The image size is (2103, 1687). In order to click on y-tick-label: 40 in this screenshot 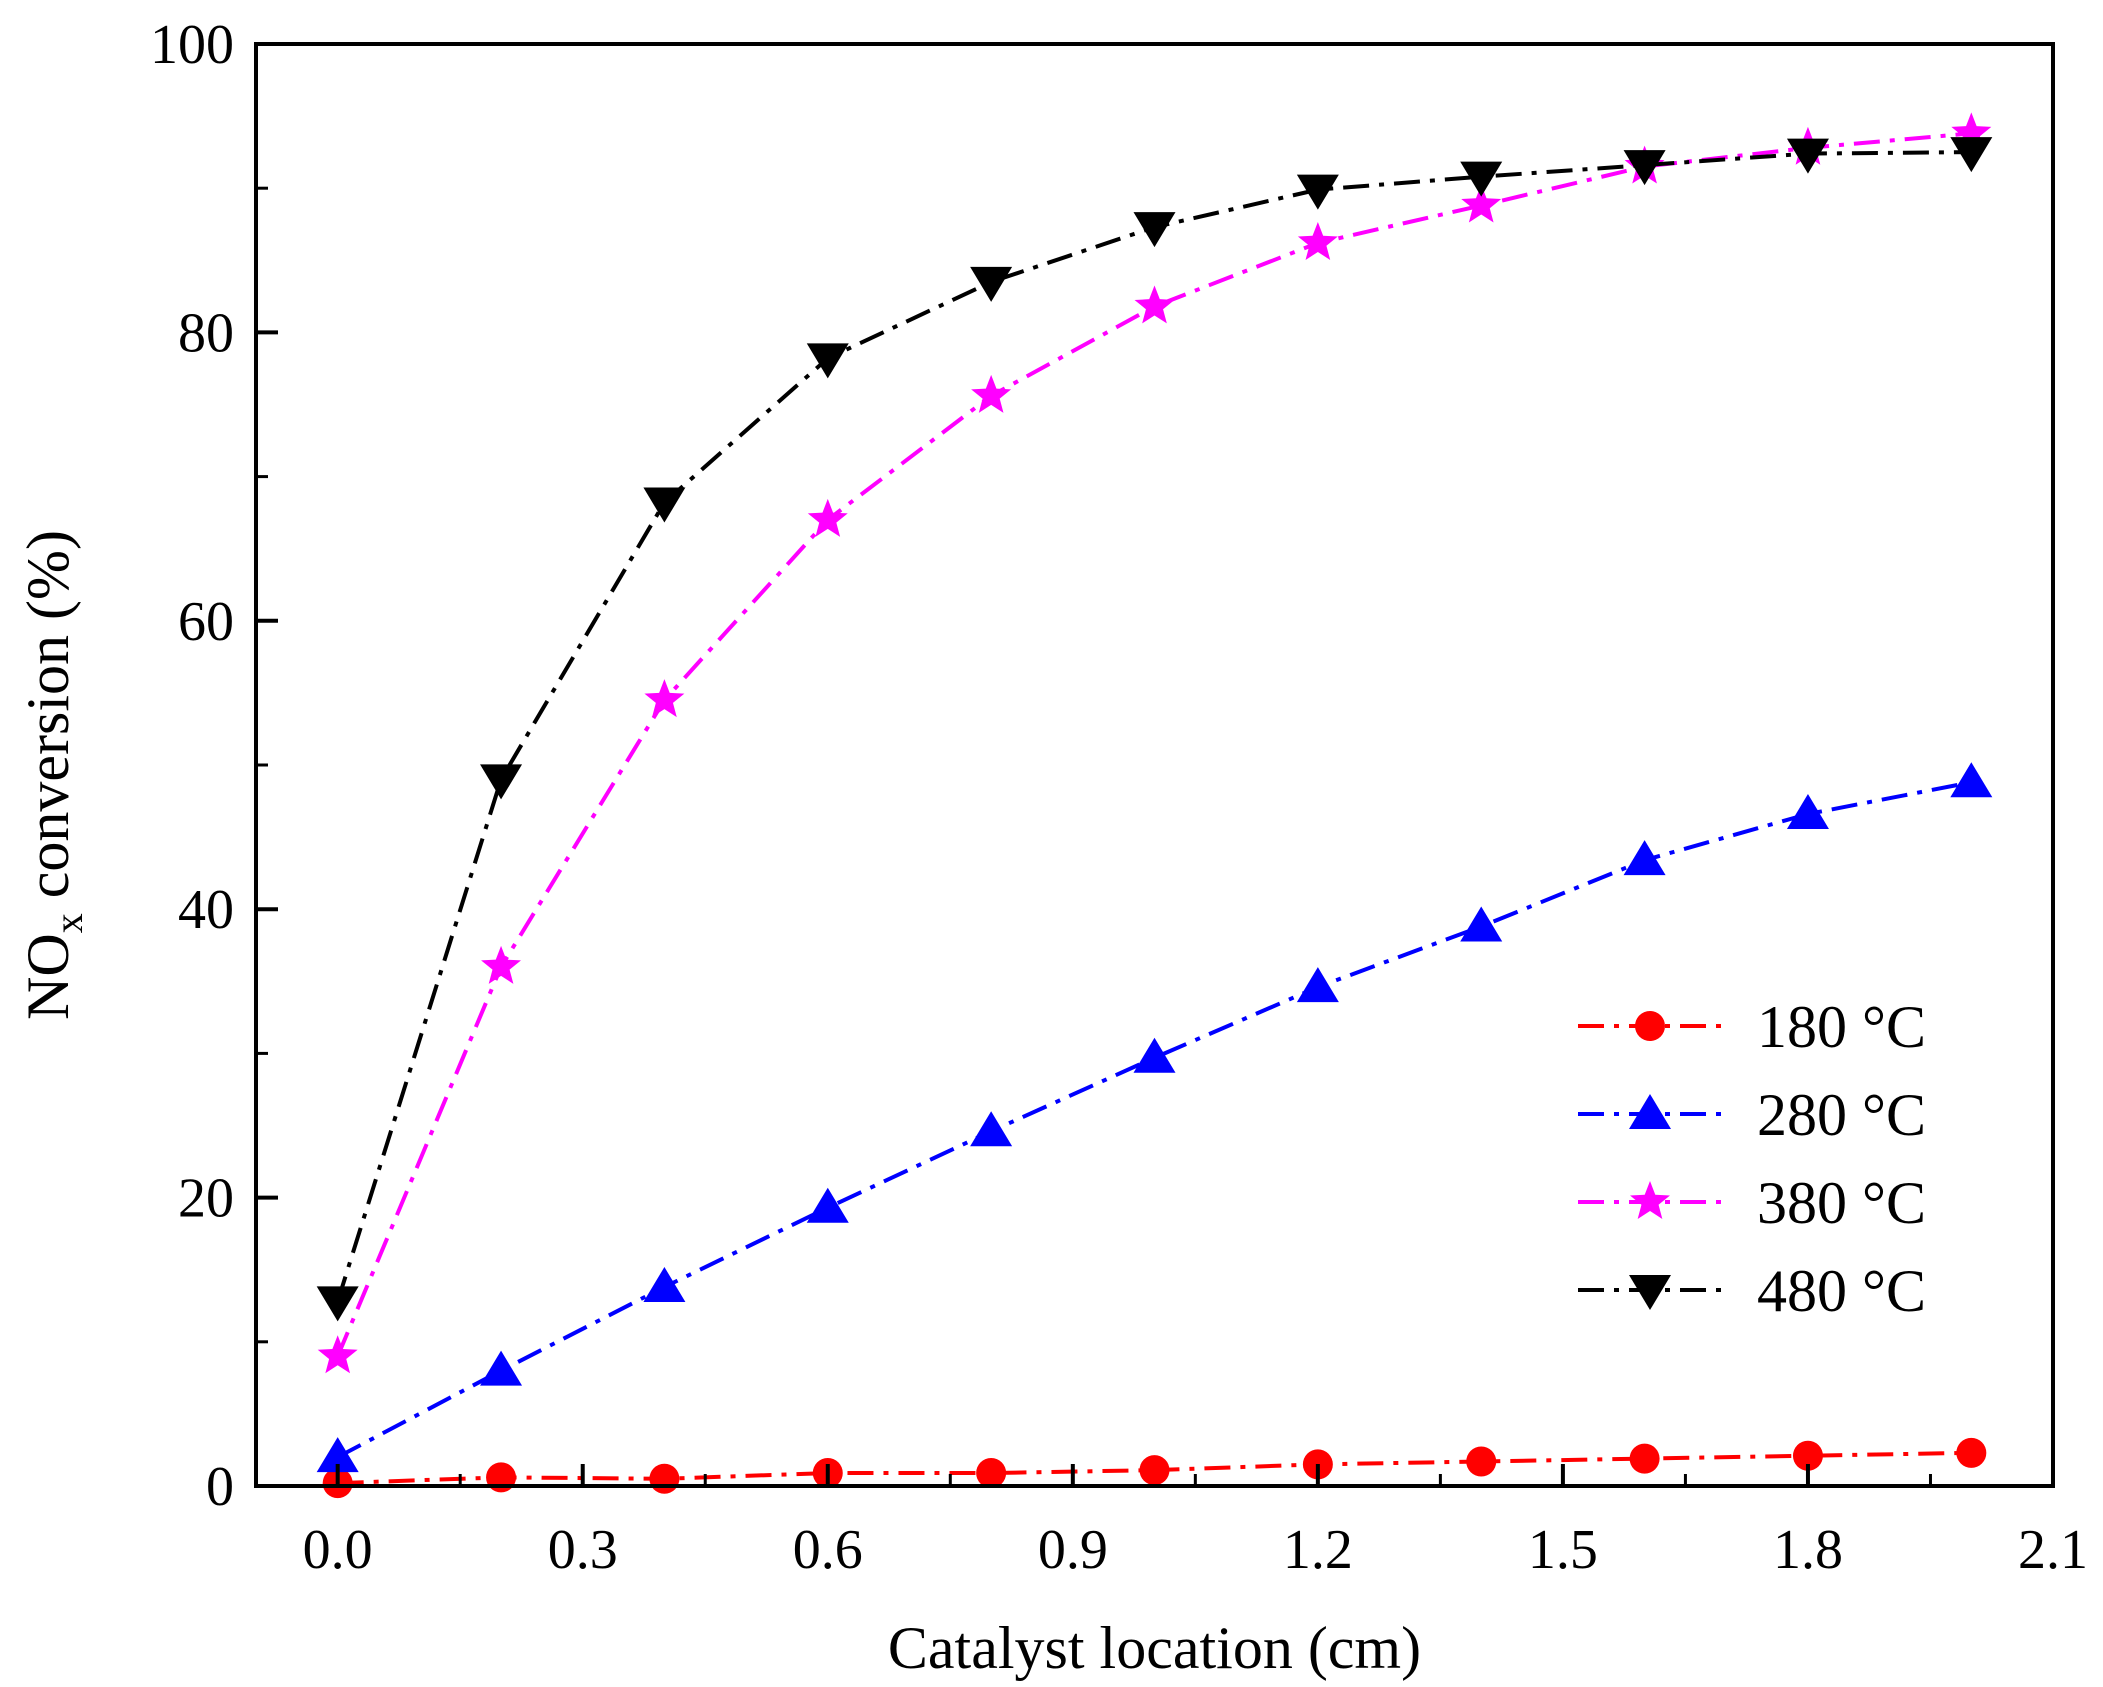, I will do `click(206, 910)`.